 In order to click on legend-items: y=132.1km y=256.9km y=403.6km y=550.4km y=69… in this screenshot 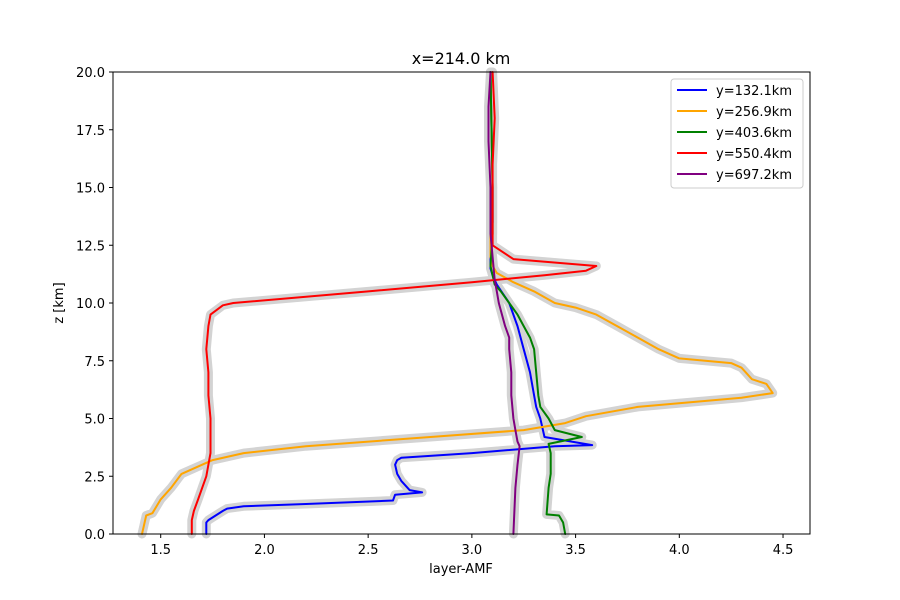, I will do `click(734, 133)`.